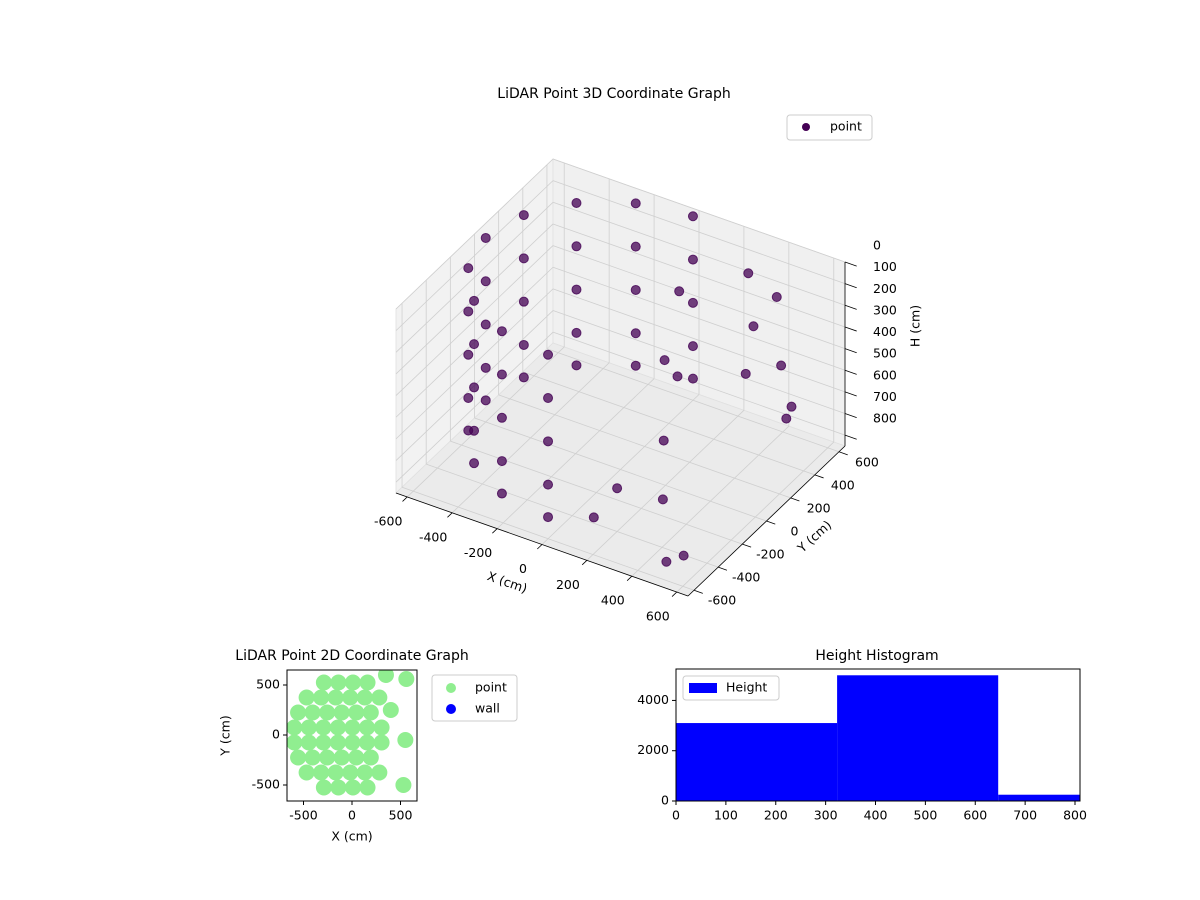 Image resolution: width=1200 pixels, height=900 pixels. Describe the element at coordinates (843, 484) in the screenshot. I see `y-tick-label: 400` at that location.